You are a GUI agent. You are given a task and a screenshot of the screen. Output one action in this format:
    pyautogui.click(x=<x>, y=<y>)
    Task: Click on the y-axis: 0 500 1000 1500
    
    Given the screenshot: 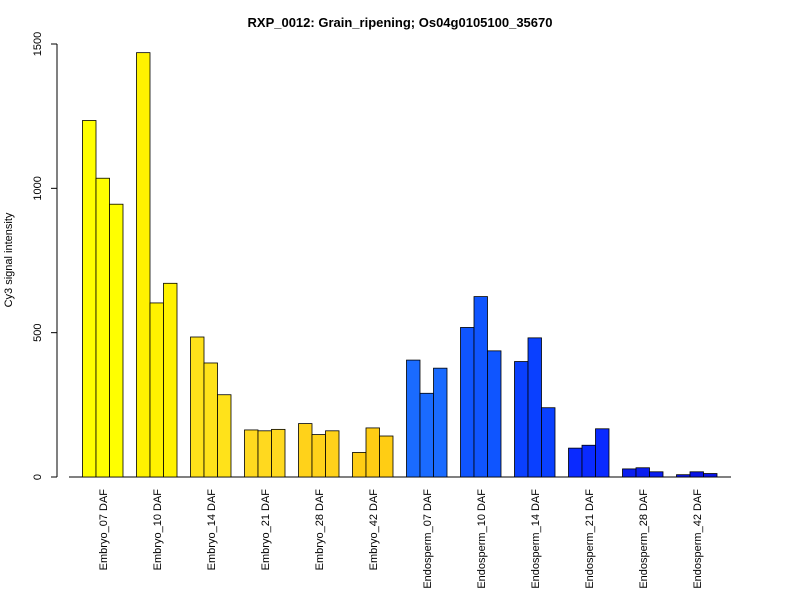 What is the action you would take?
    pyautogui.click(x=45, y=256)
    